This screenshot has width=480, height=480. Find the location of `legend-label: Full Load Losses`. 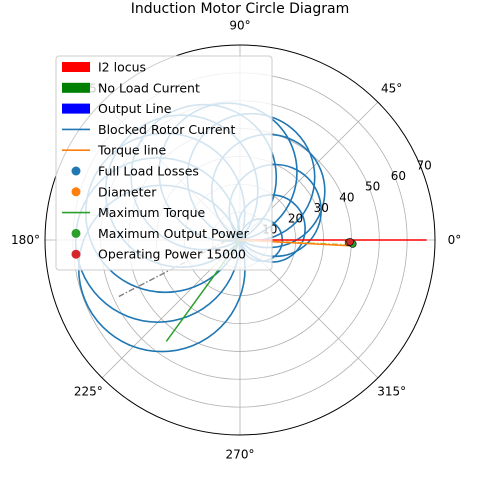

legend-label: Full Load Losses is located at coordinates (148, 171).